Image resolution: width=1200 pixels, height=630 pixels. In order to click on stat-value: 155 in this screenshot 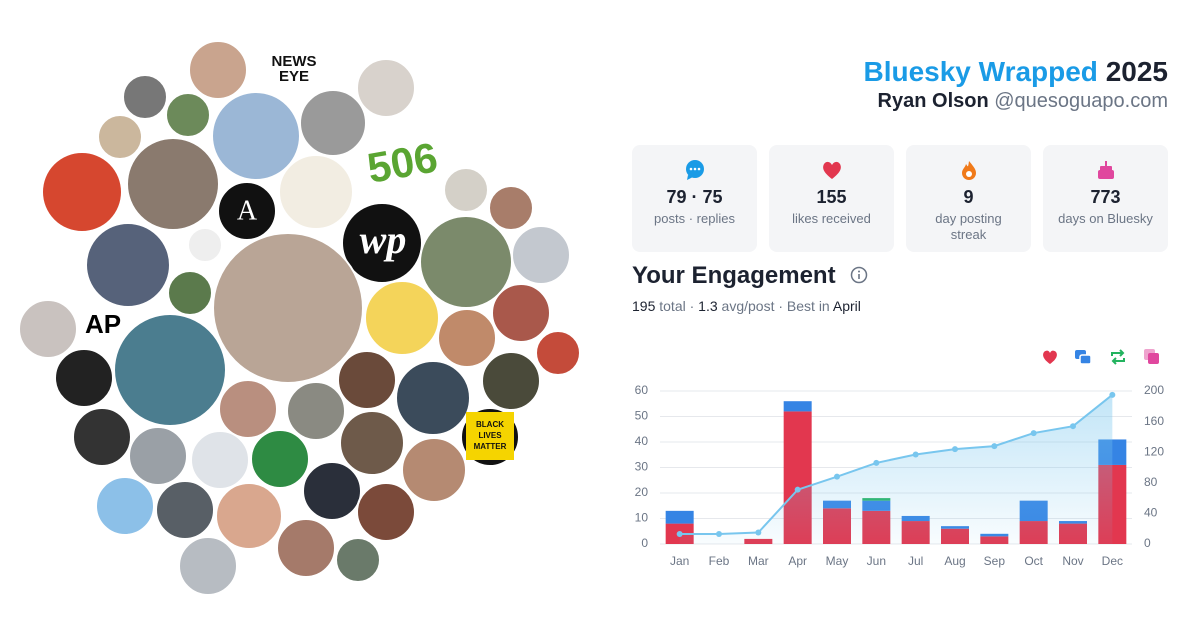, I will do `click(831, 197)`.